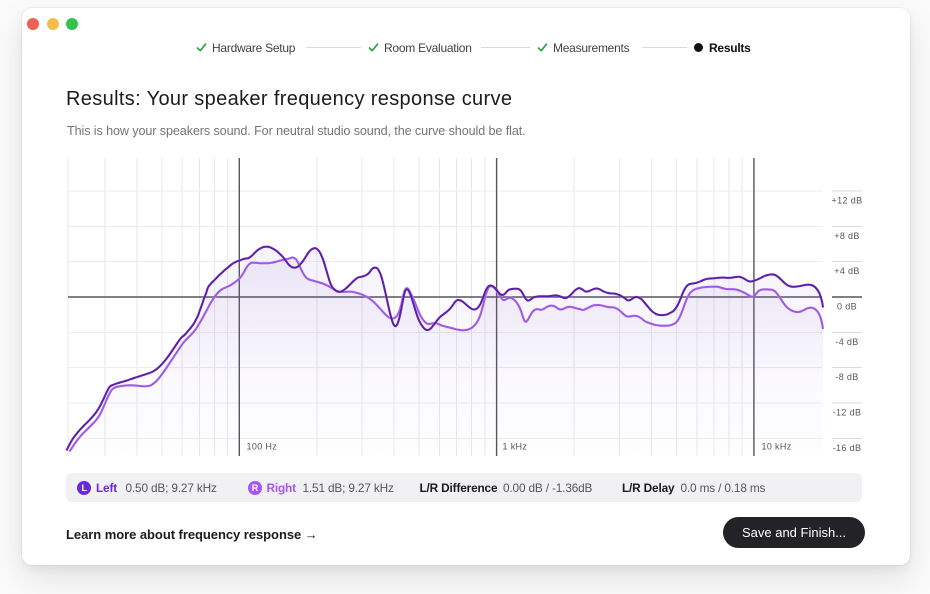 The width and height of the screenshot is (930, 594). What do you see at coordinates (846, 377) in the screenshot?
I see `svg-text: -8 dB` at bounding box center [846, 377].